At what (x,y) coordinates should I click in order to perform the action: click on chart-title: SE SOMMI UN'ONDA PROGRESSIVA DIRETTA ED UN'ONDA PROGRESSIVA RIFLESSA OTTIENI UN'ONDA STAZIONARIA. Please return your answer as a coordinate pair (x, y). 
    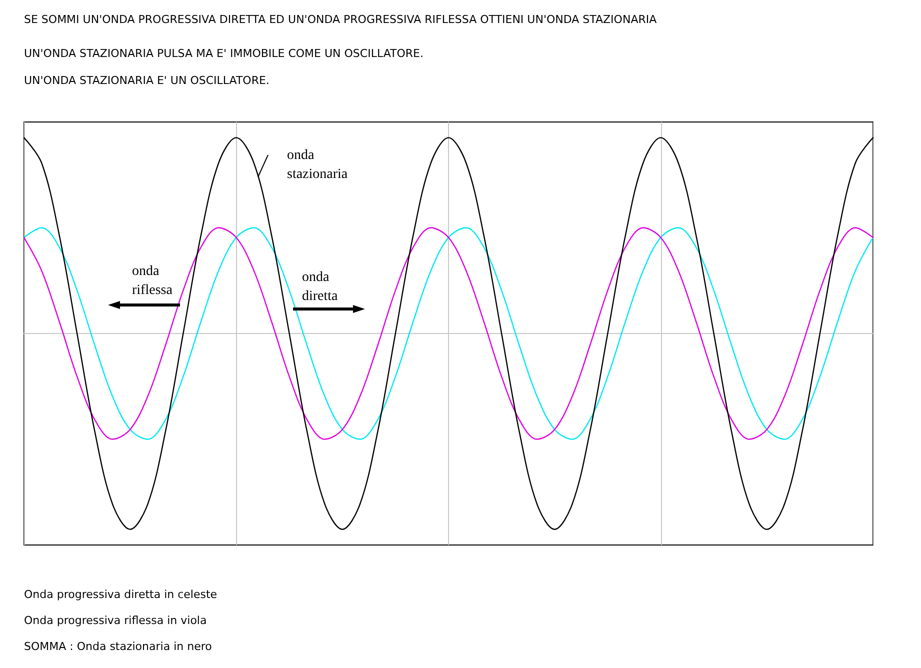
    Looking at the image, I should click on (341, 19).